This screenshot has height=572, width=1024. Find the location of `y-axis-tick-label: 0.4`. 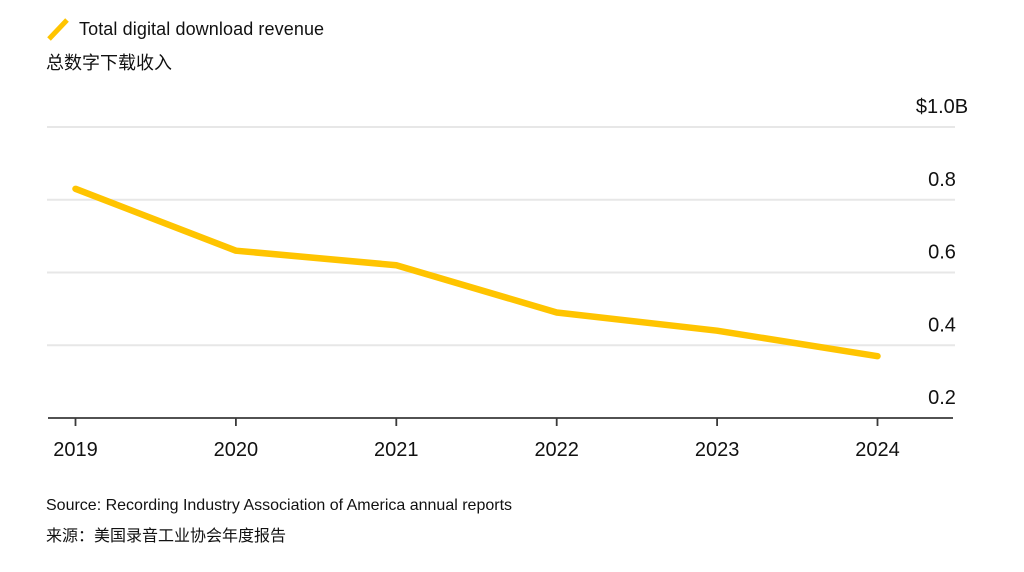

y-axis-tick-label: 0.4 is located at coordinates (942, 325).